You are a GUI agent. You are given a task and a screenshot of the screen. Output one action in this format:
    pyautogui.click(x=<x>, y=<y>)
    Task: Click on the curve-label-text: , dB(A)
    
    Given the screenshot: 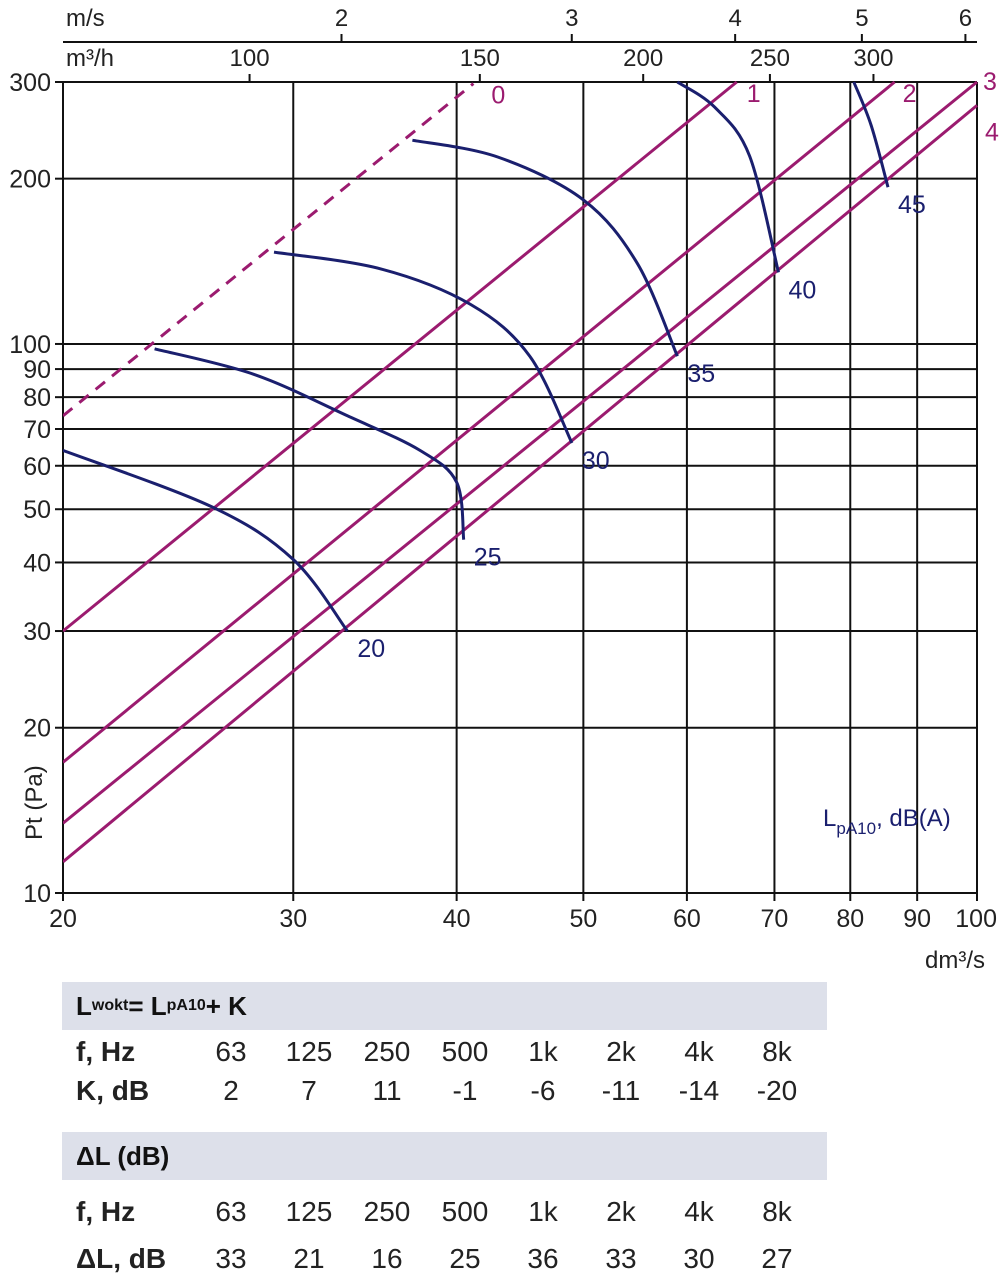 What is the action you would take?
    pyautogui.click(x=913, y=818)
    